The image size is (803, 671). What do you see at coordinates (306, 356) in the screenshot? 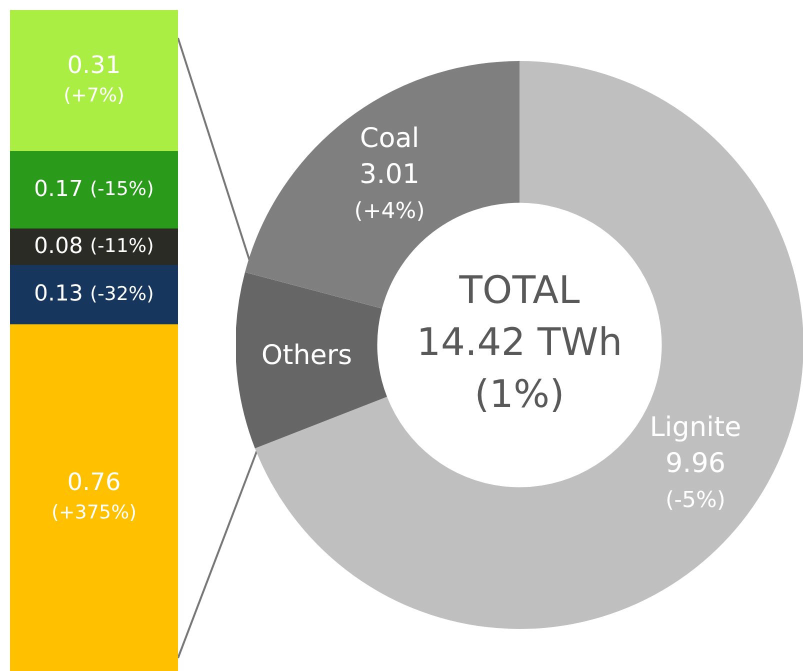
I see `slice-label: Others` at bounding box center [306, 356].